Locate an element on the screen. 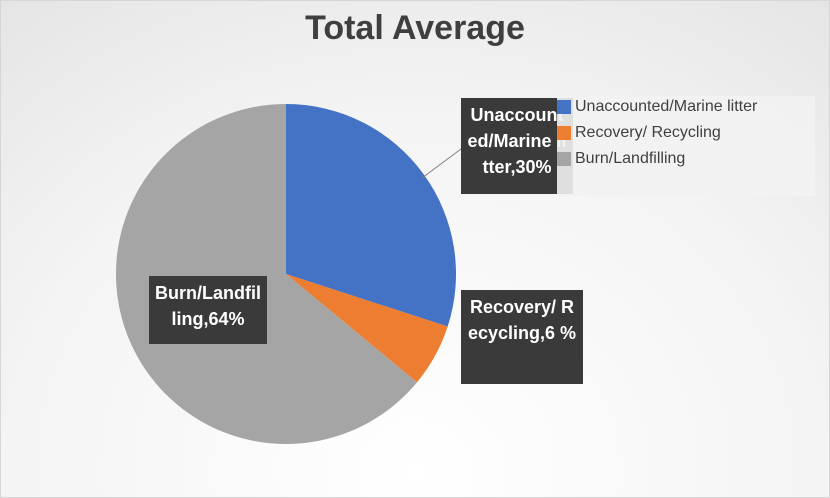 This screenshot has height=498, width=830. legend-item-burn: Burn/Landfilling is located at coordinates (621, 159).